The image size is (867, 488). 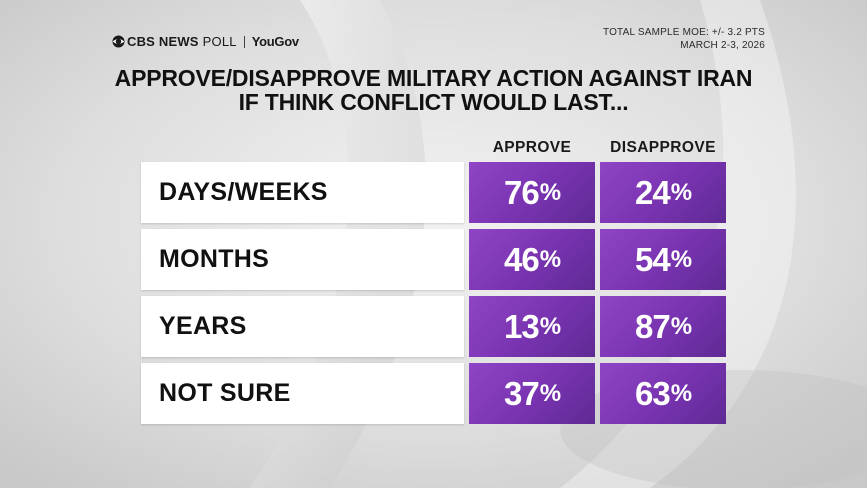 What do you see at coordinates (722, 45) in the screenshot?
I see `poll-dates: MARCH 2-3, 2026` at bounding box center [722, 45].